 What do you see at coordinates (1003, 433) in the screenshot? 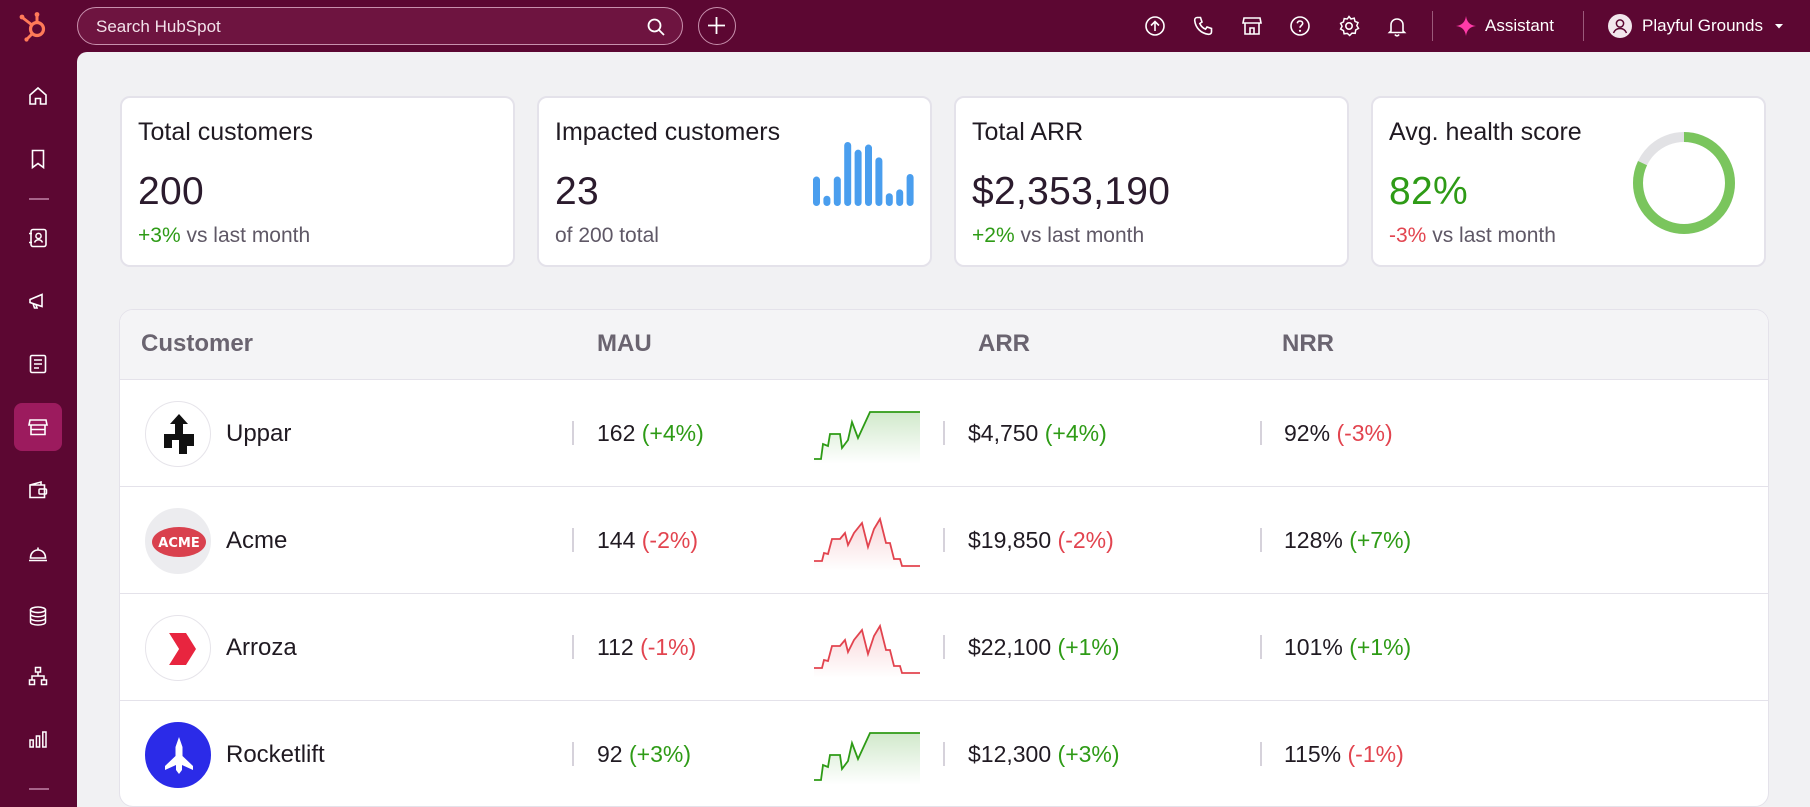
I see `arr-value: $4,750` at bounding box center [1003, 433].